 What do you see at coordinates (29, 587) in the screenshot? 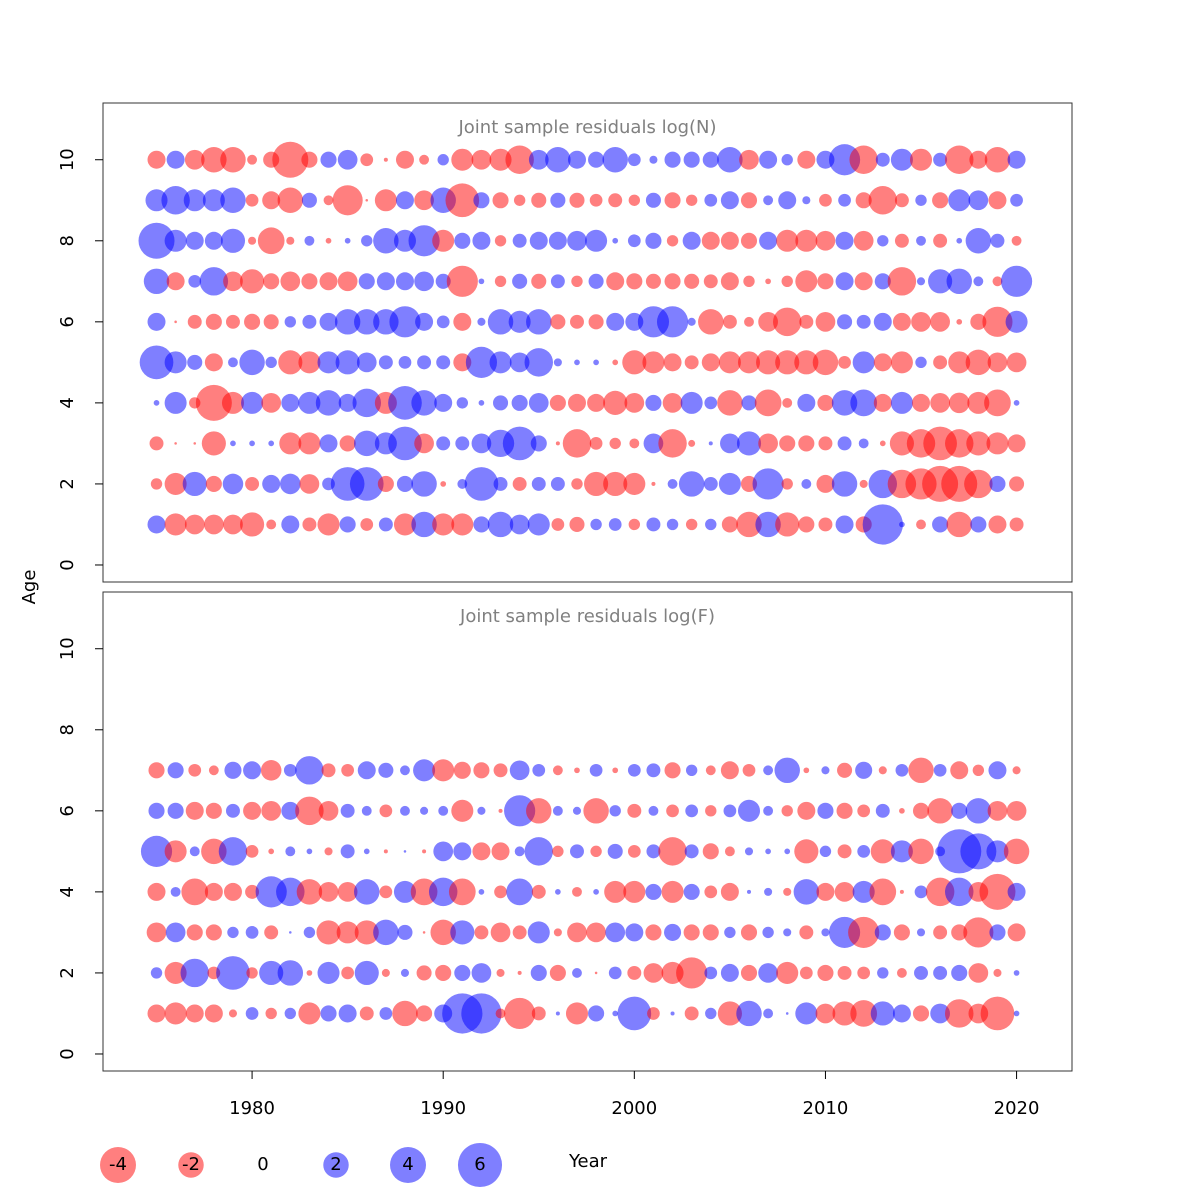
I see `y-axis-label: Age` at bounding box center [29, 587].